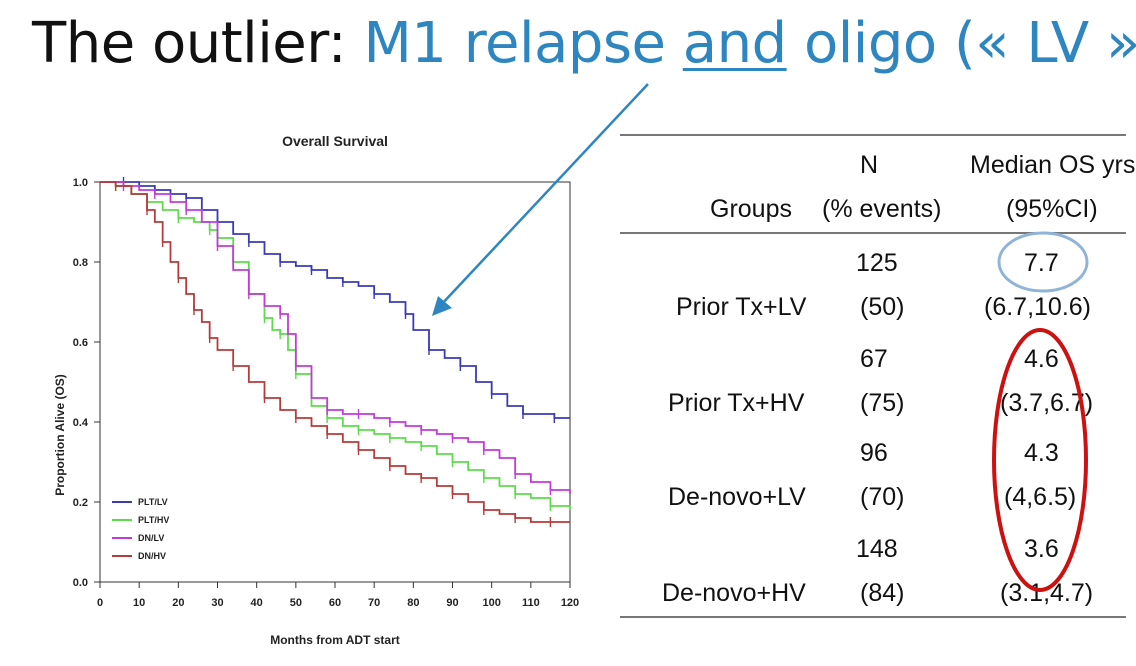 The image size is (1136, 666). I want to click on y-tick-label: 0.8, so click(80, 263).